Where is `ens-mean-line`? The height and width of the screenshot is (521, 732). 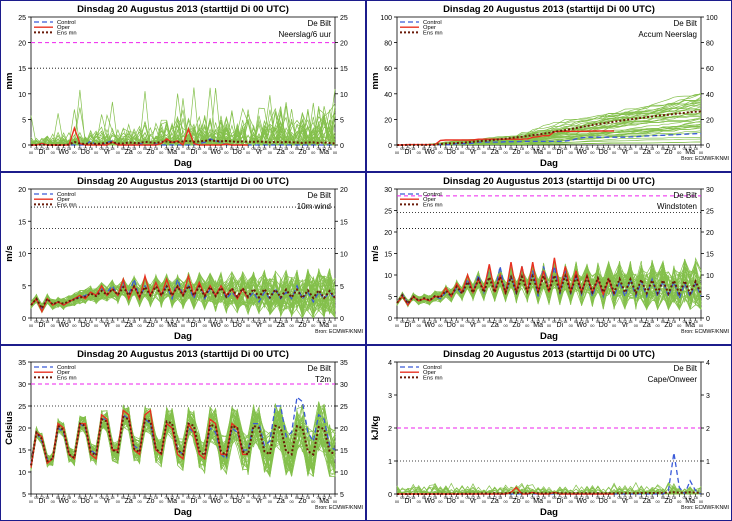 ens-mean-line is located at coordinates (183, 440).